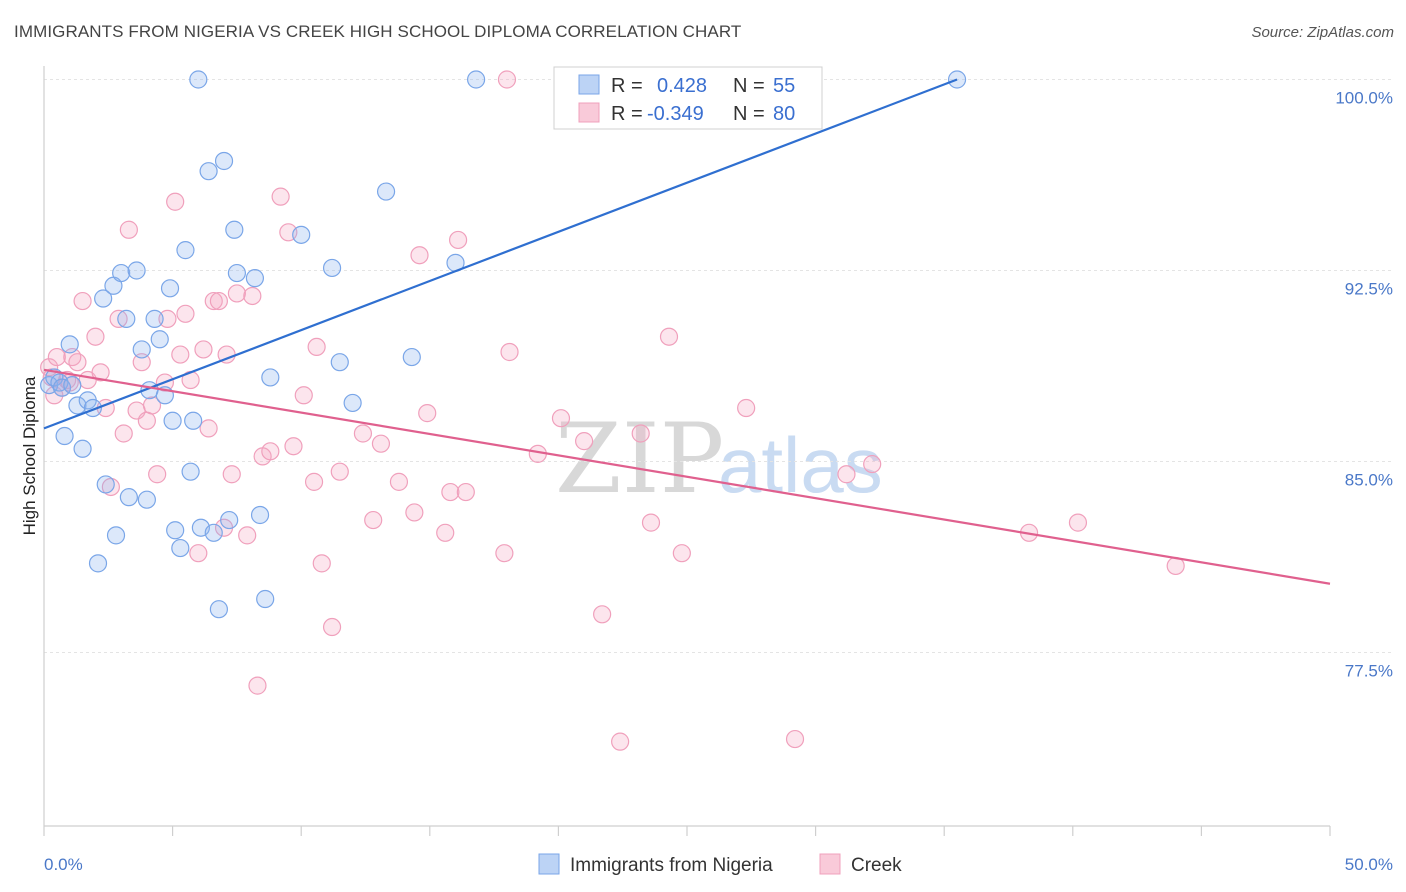 This screenshot has width=1406, height=892. What do you see at coordinates (1369, 864) in the screenshot?
I see `x-tick-label-1: 50.0%` at bounding box center [1369, 864].